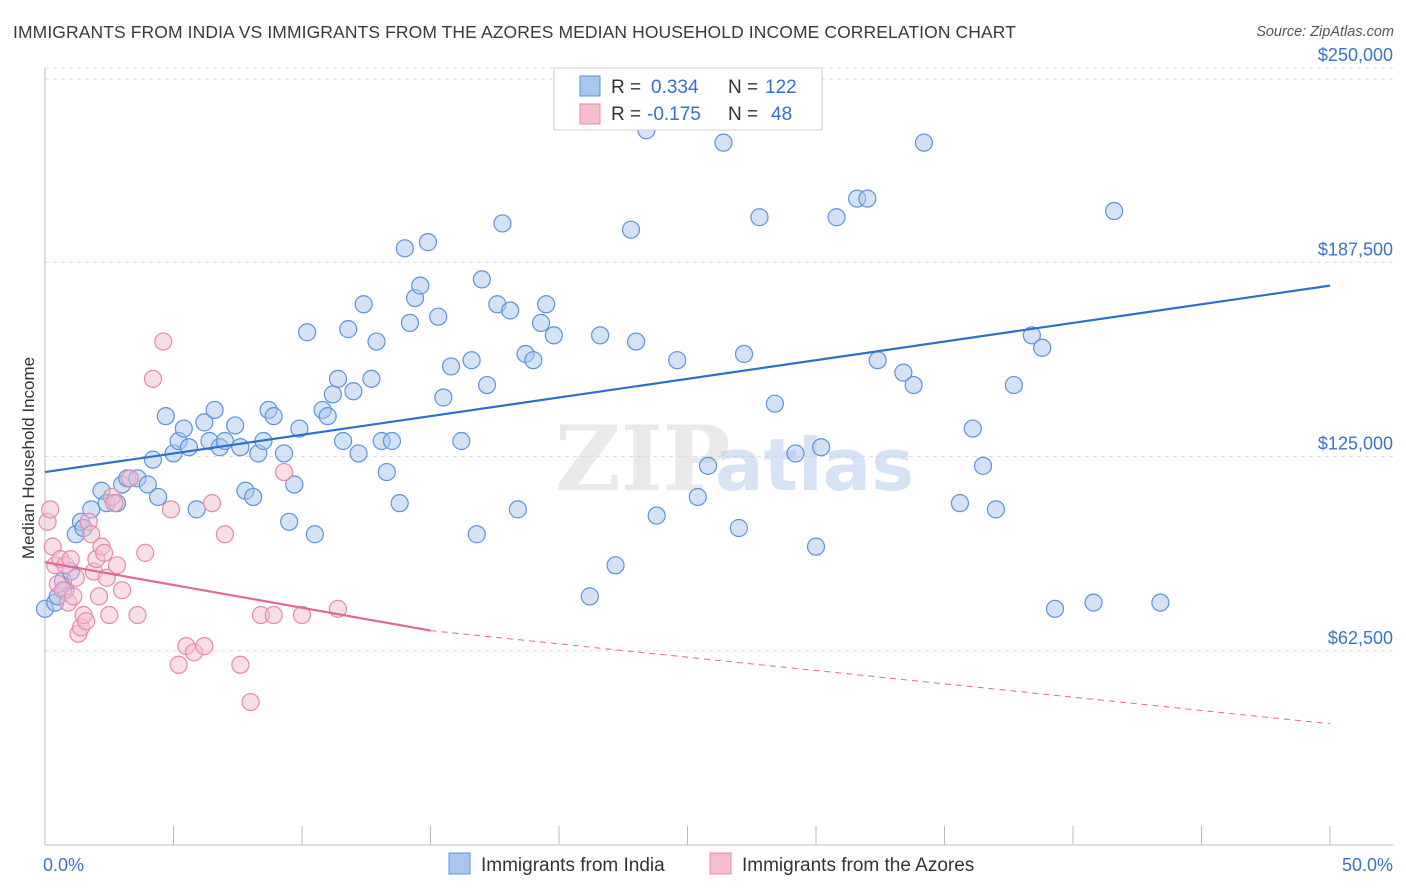 This screenshot has width=1406, height=892. Describe the element at coordinates (674, 114) in the screenshot. I see `legend-r-value-azores: -0.175` at that location.